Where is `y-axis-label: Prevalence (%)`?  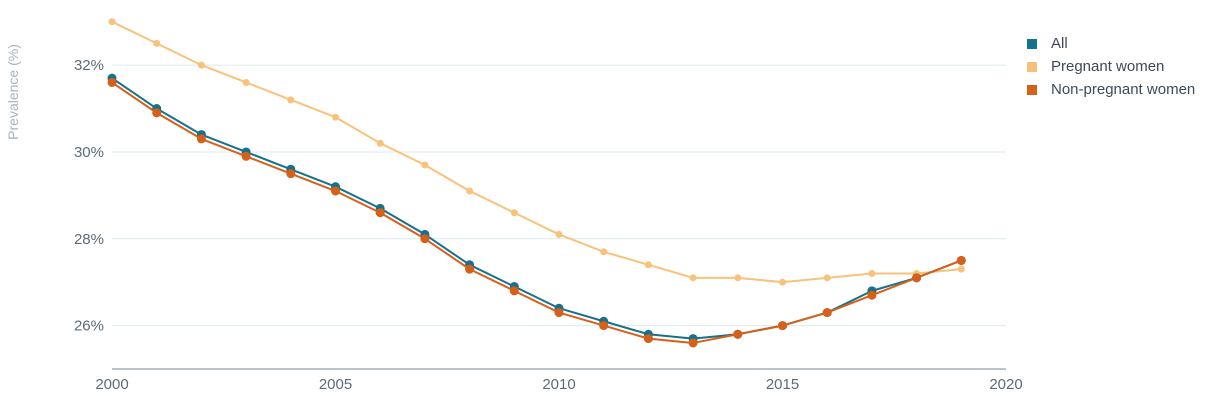
y-axis-label: Prevalence (%) is located at coordinates (13, 92).